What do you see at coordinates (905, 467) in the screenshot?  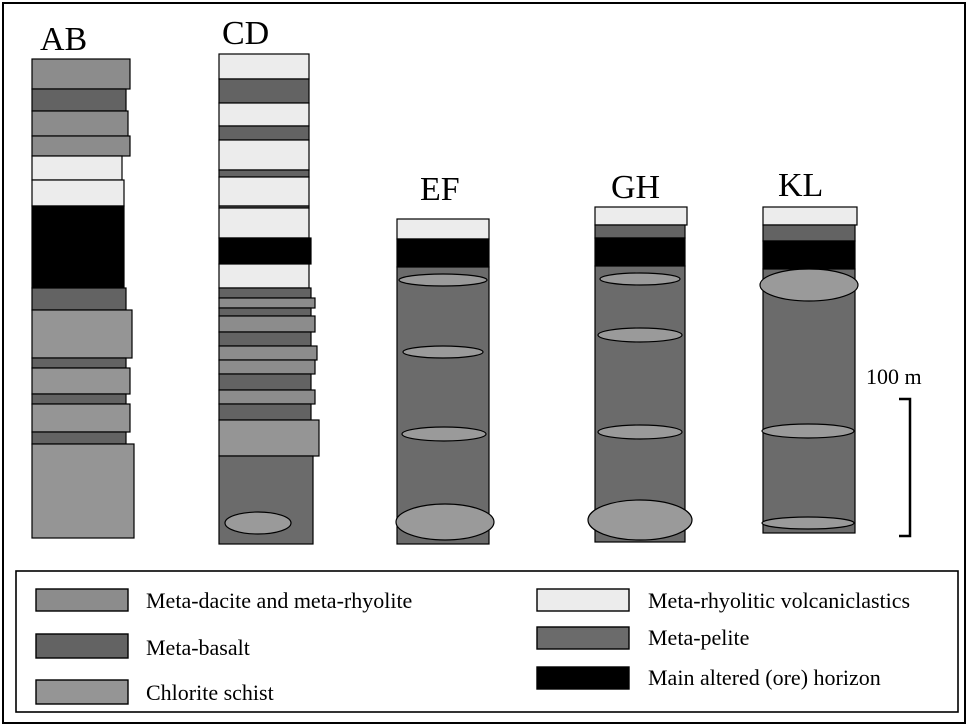 I see `scale-bar` at bounding box center [905, 467].